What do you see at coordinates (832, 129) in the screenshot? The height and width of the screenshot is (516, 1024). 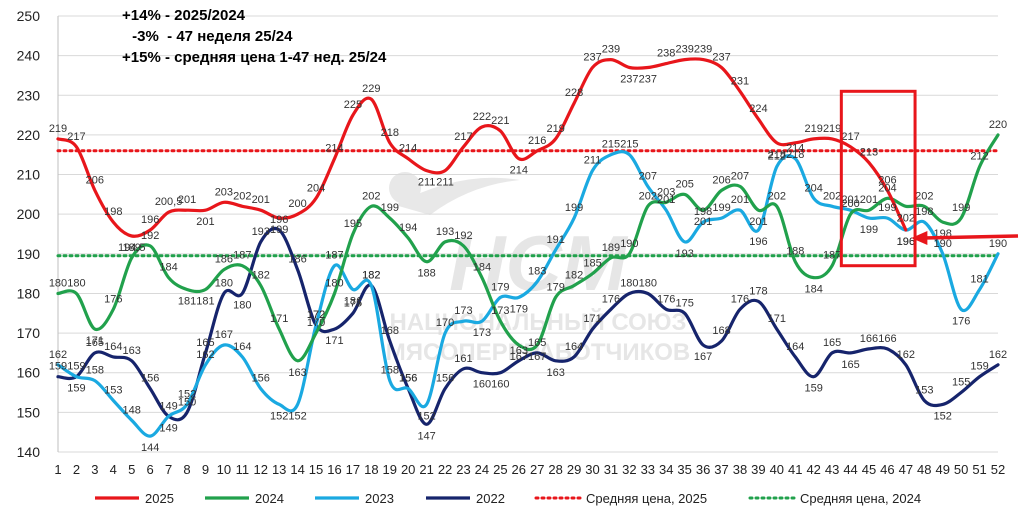 I see `data-label-2025-43: 219` at bounding box center [832, 129].